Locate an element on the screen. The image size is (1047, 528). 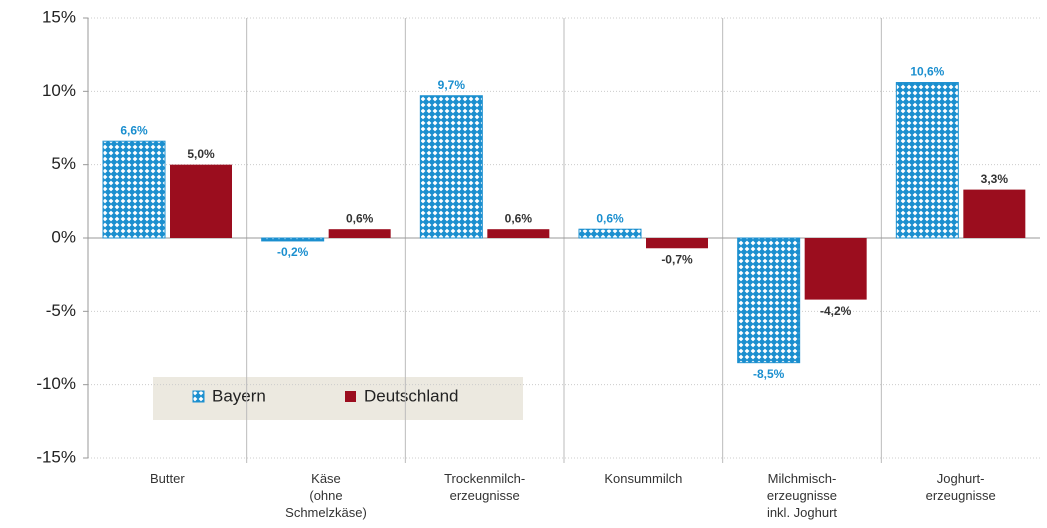
value-label: -0,7% is located at coordinates (677, 259).